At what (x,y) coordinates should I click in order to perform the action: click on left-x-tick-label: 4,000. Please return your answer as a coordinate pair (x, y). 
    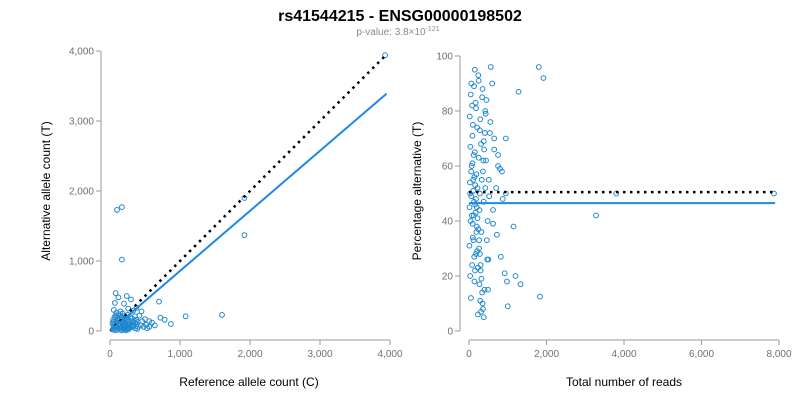
    Looking at the image, I should click on (389, 354).